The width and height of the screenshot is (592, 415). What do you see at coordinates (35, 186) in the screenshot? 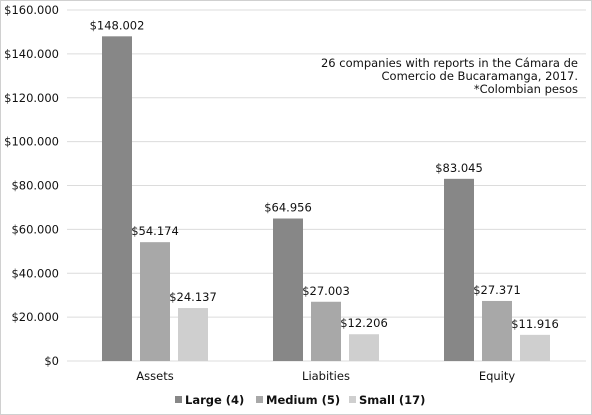
I see `y-tick-label: $80.000` at bounding box center [35, 186].